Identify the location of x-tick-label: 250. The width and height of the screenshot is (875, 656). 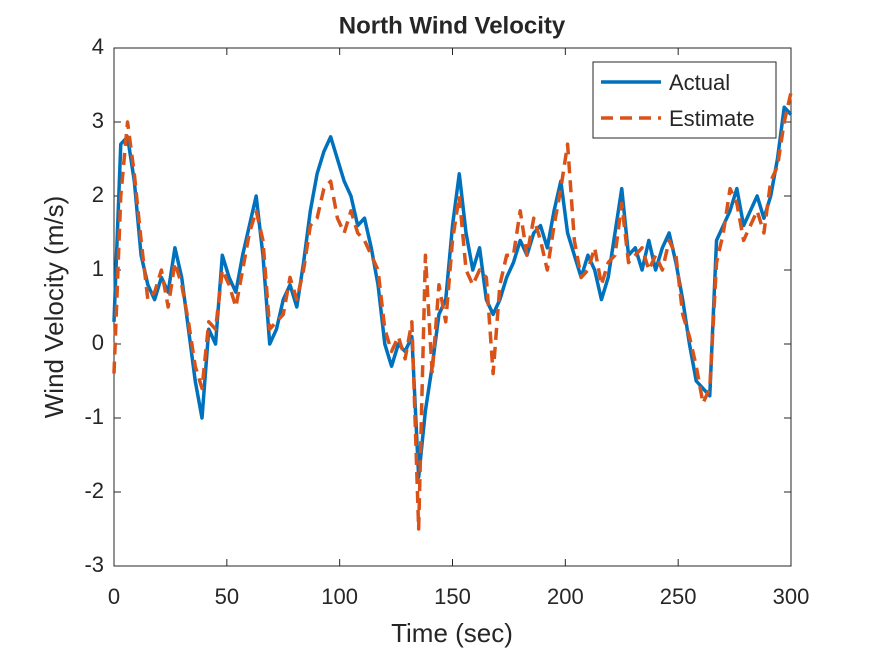
(678, 596).